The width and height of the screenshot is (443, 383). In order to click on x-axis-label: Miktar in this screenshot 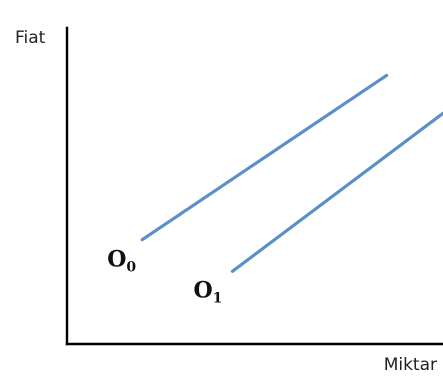, I will do `click(410, 365)`.